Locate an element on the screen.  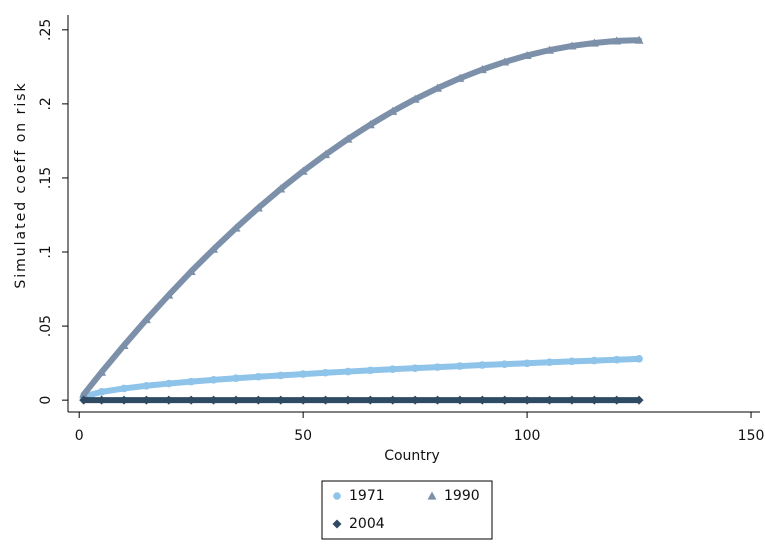
legend-label: 1990 is located at coordinates (462, 496).